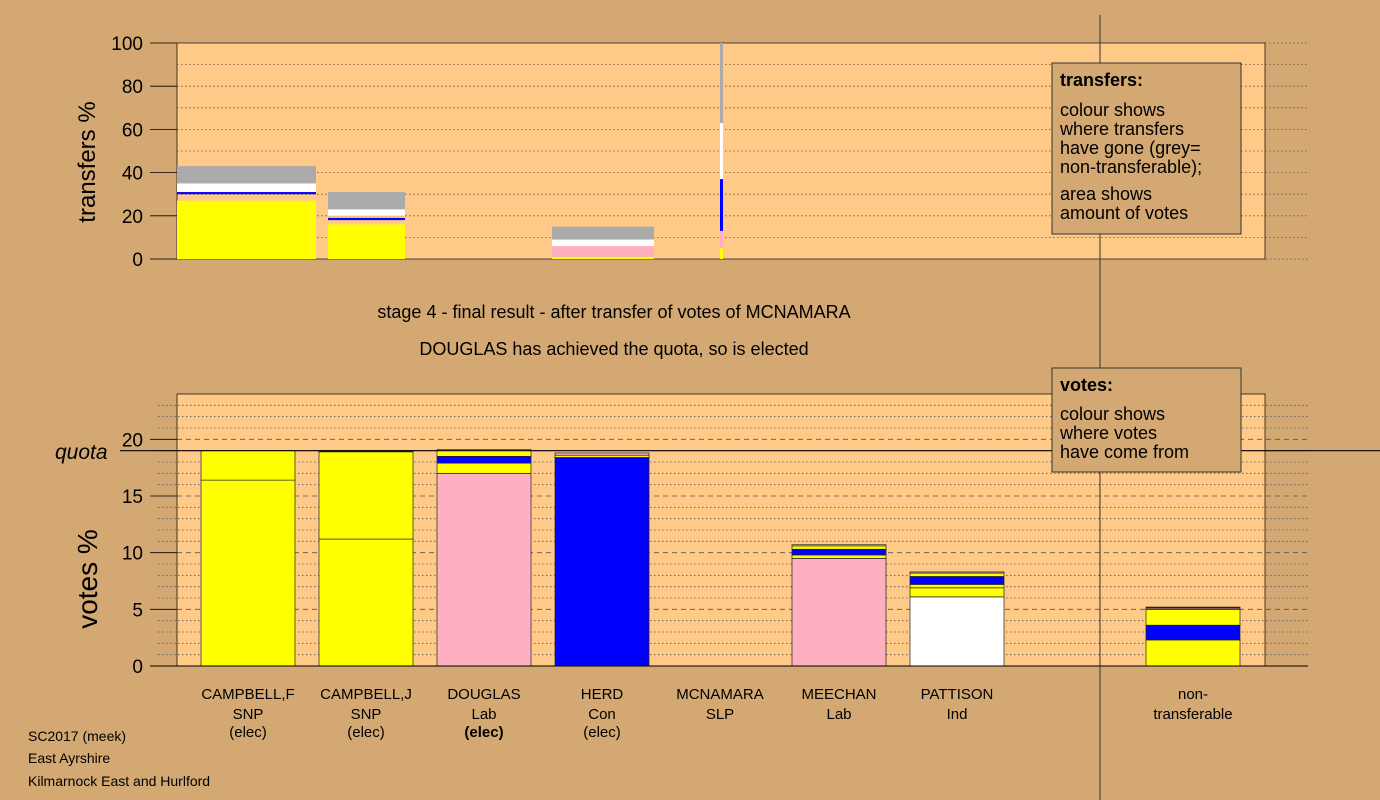  I want to click on votes-legend-line: where votes, so click(1108, 433).